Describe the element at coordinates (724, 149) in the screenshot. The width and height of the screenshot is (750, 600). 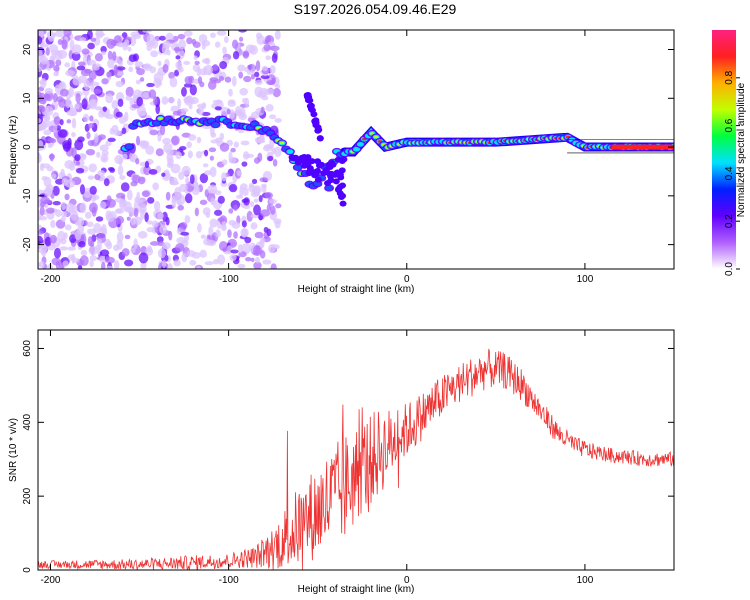
I see `colorbar-gradient` at that location.